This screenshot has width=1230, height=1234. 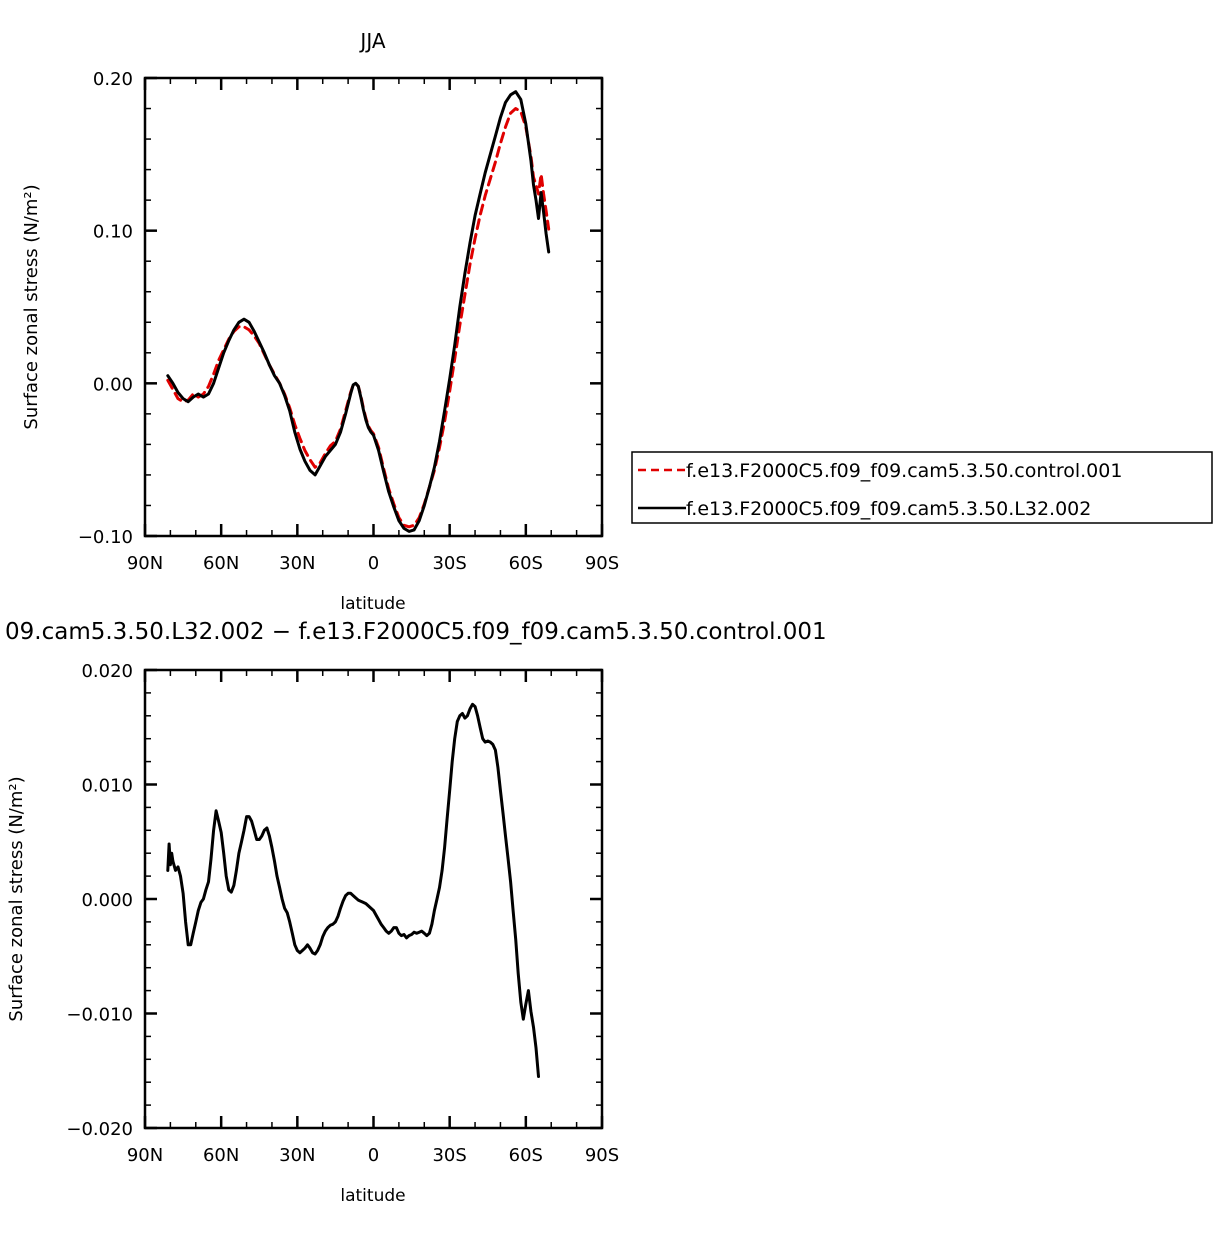 I want to click on chart-bottom-series, so click(x=353, y=890).